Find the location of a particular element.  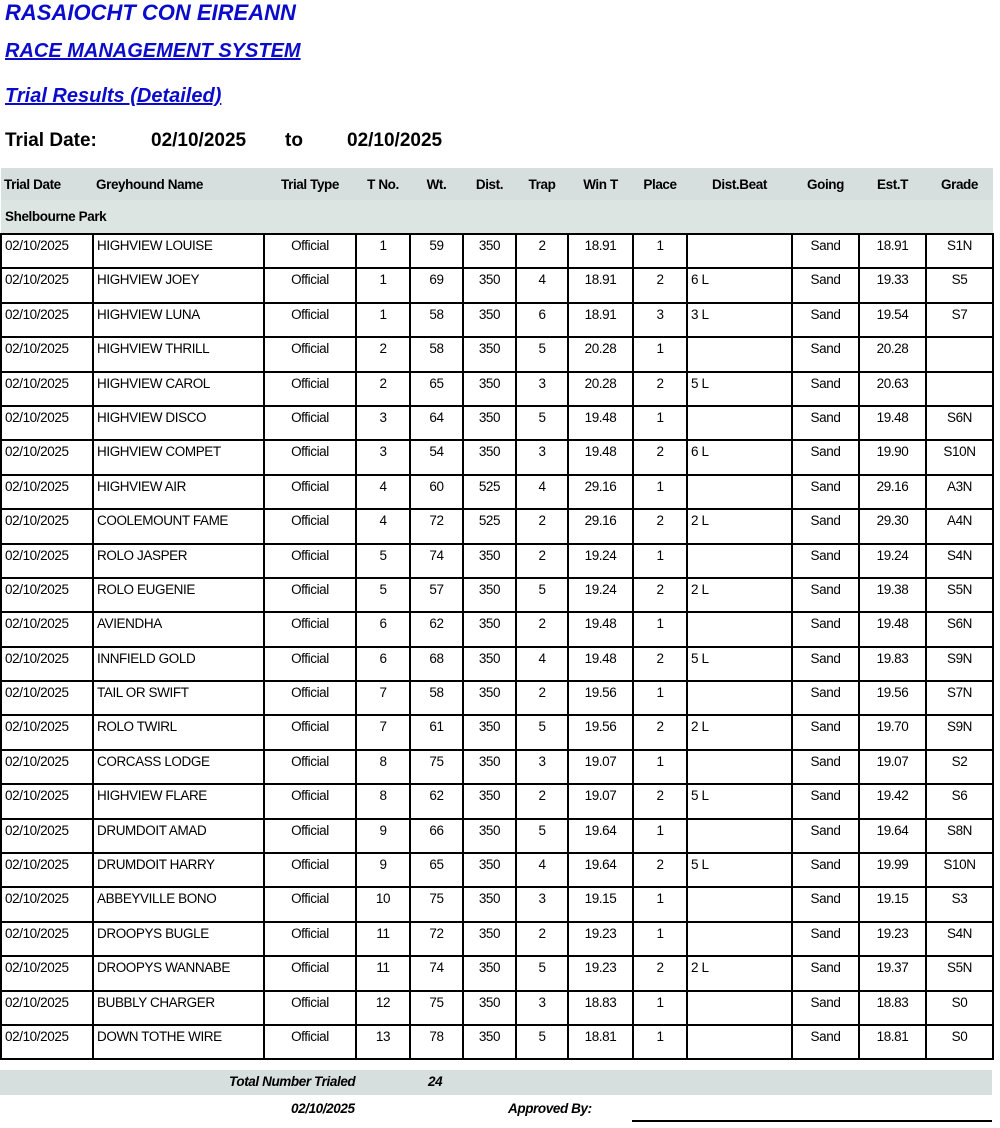

cell-trial-no: 13 is located at coordinates (383, 1042).